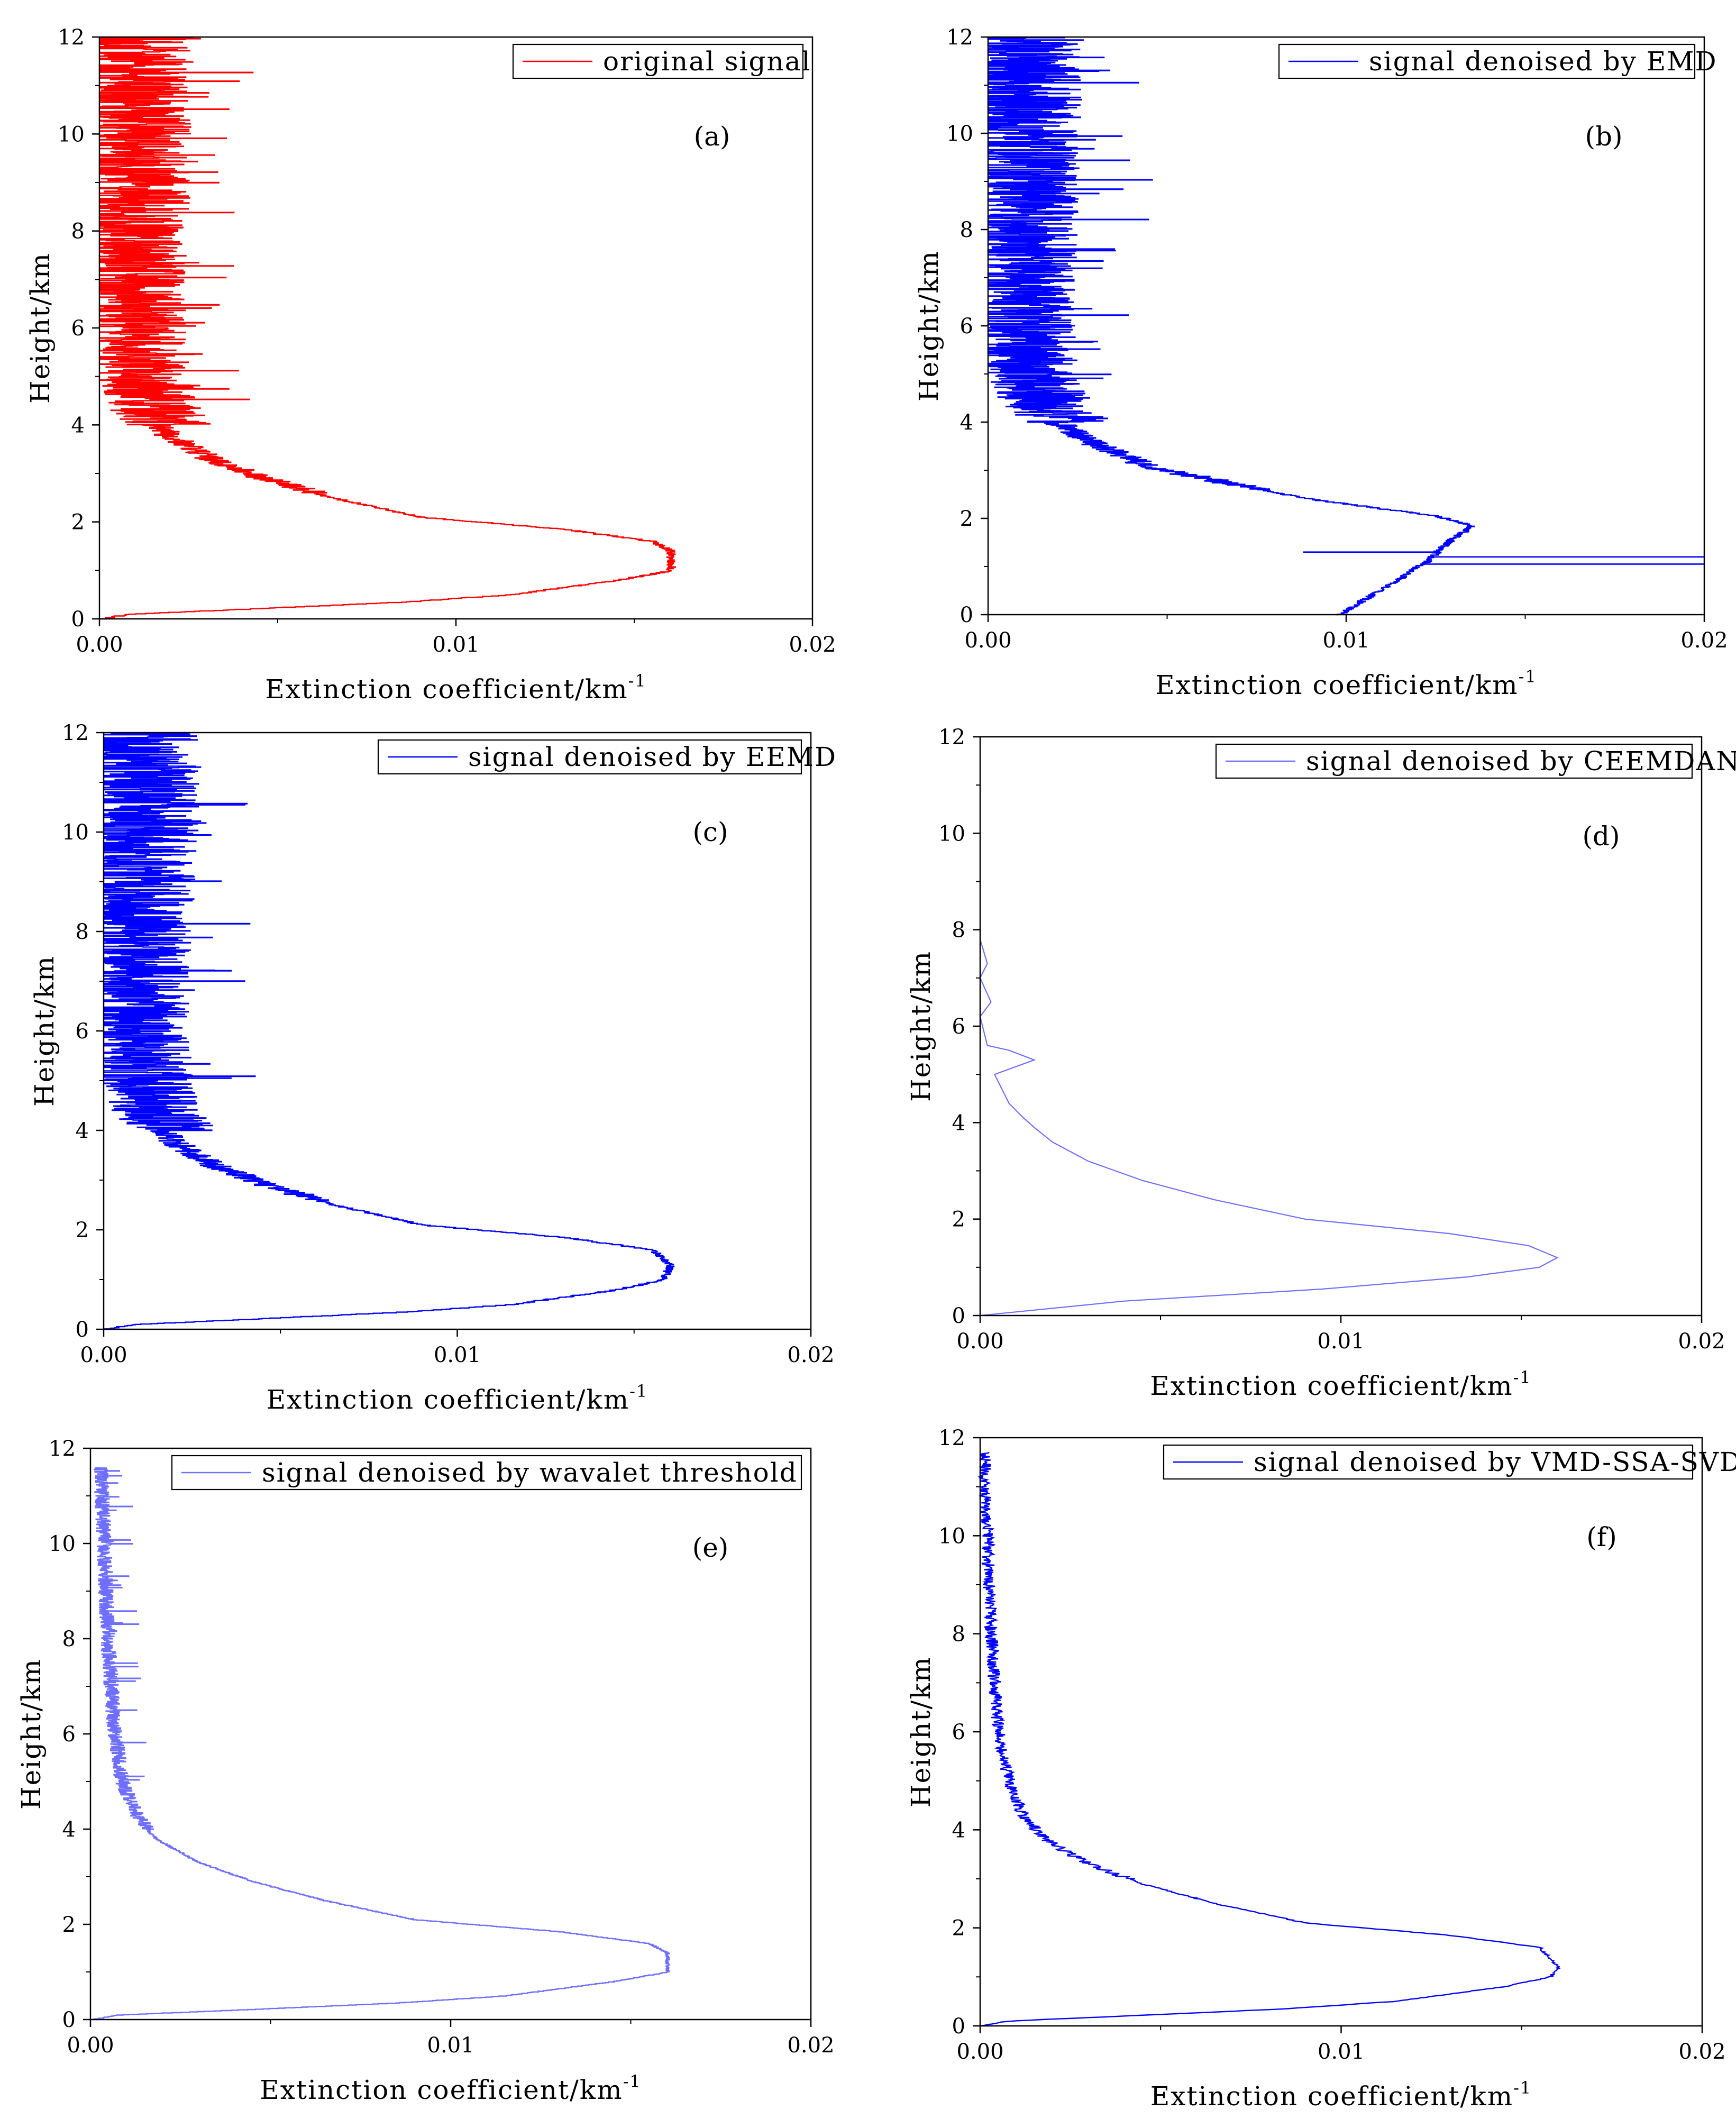  I want to click on legend: signal denoised by EEMD, so click(606, 757).